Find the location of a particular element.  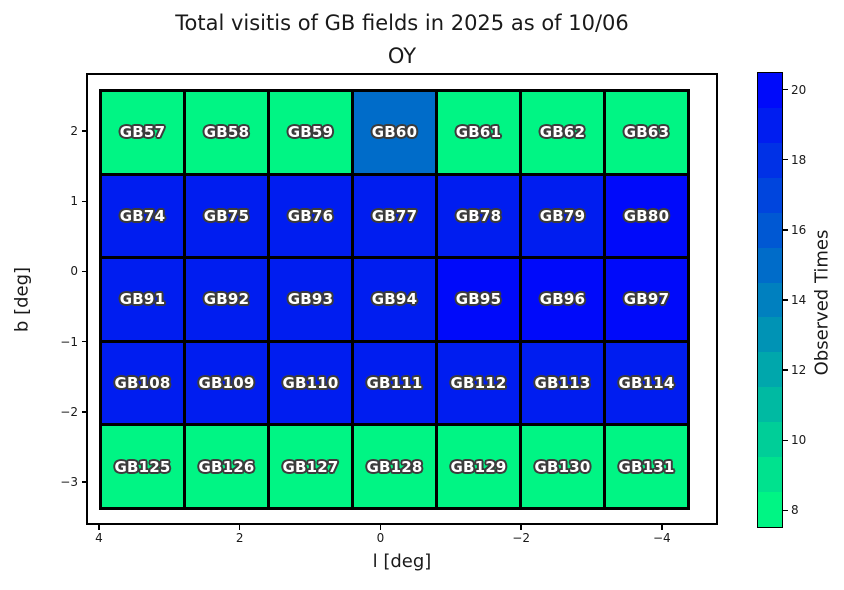

cell-label: GB113 is located at coordinates (562, 383).